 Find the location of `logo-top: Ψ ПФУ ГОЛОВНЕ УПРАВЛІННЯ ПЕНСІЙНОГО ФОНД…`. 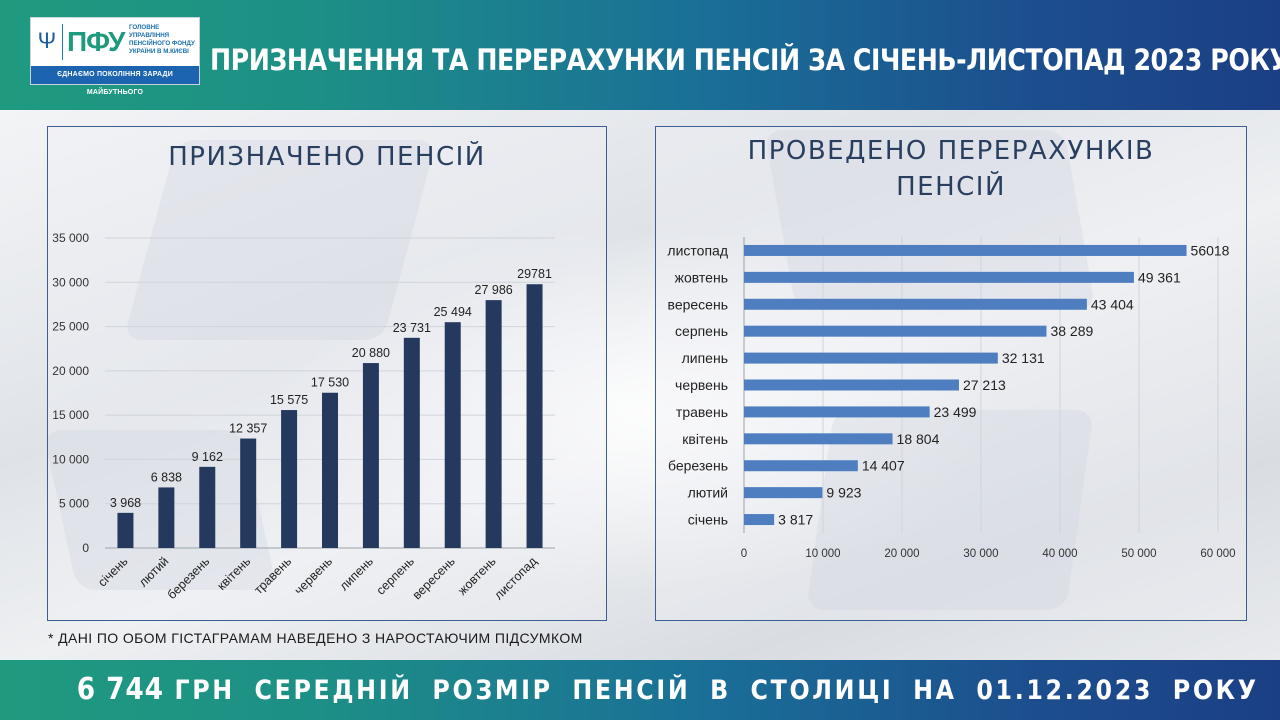

logo-top: Ψ ПФУ ГОЛОВНЕ УПРАВЛІННЯ ПЕНСІЙНОГО ФОНД… is located at coordinates (115, 42).